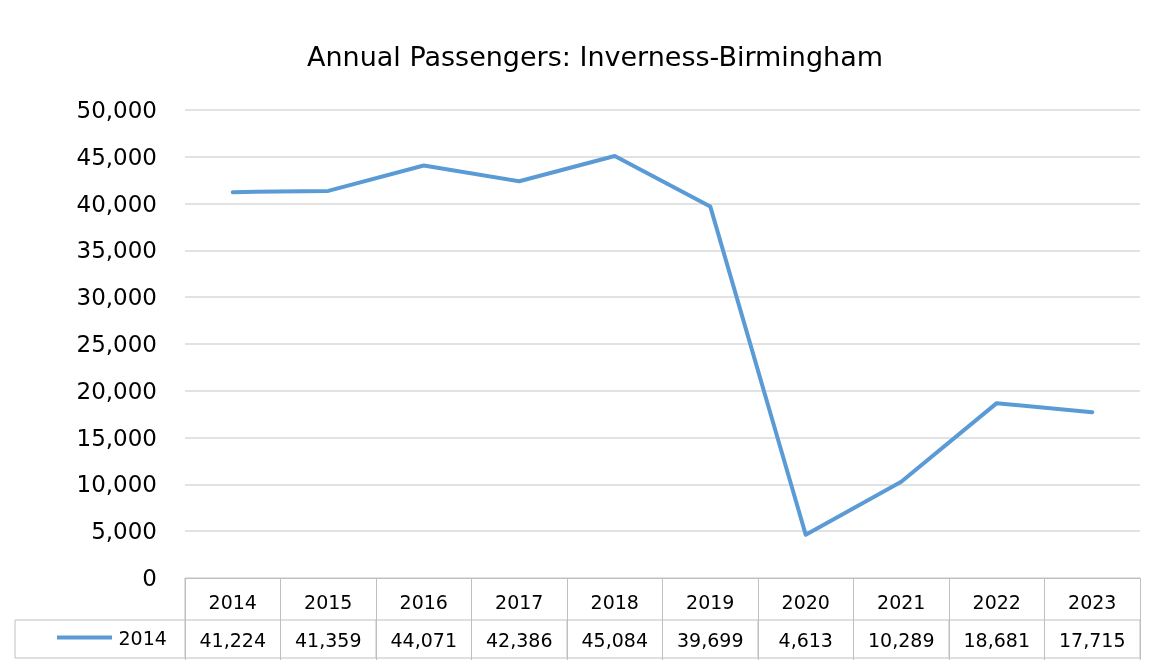  I want to click on data-label: 18,681, so click(996, 640).